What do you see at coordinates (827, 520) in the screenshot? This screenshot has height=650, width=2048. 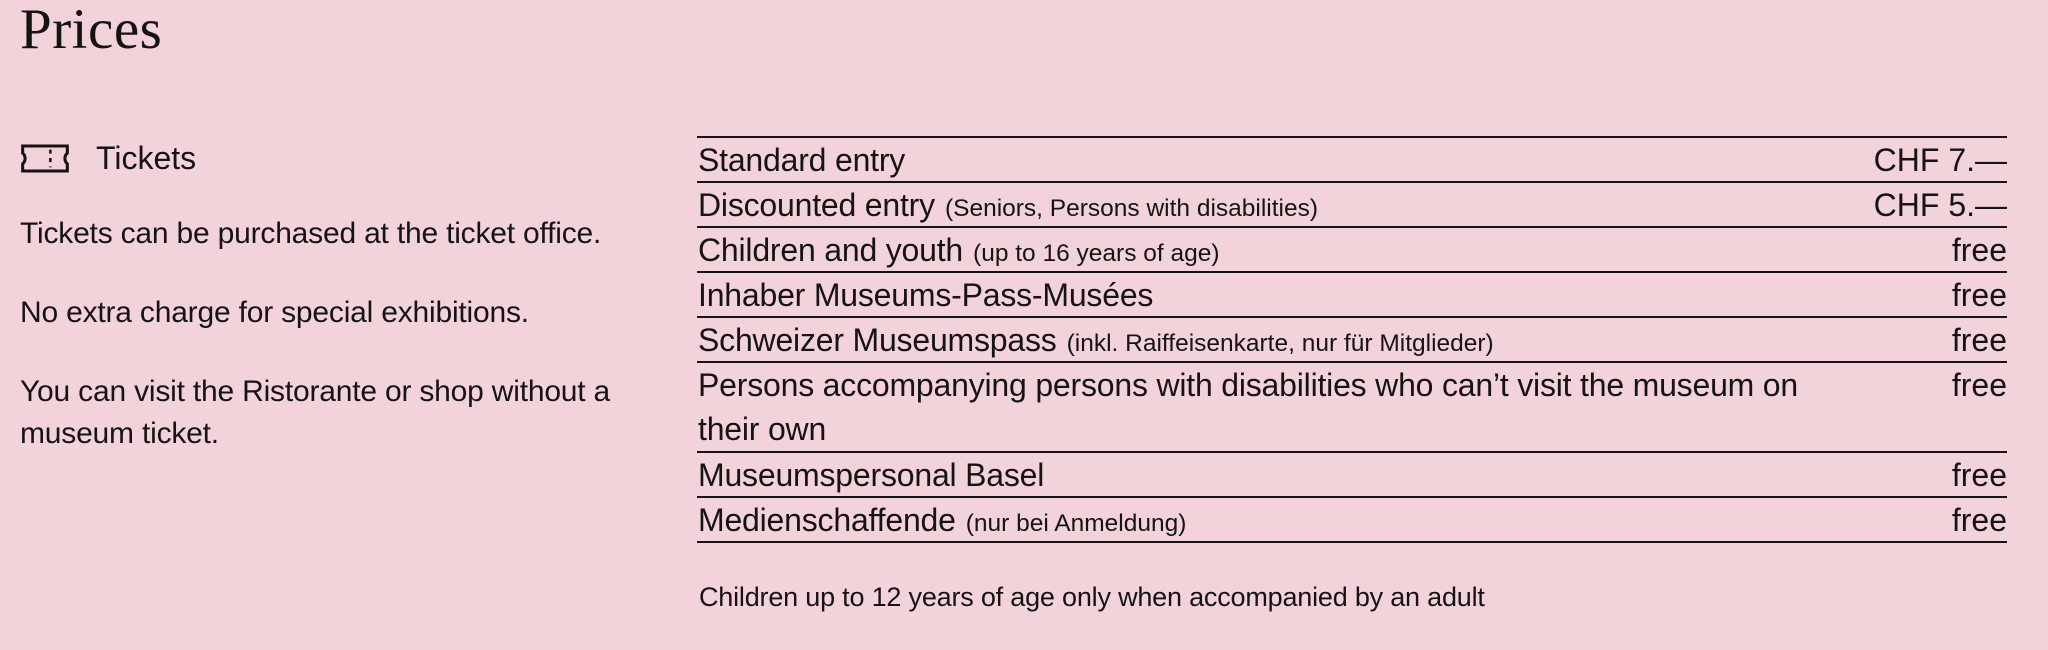 I see `price-row-label: Medienschaffende` at bounding box center [827, 520].